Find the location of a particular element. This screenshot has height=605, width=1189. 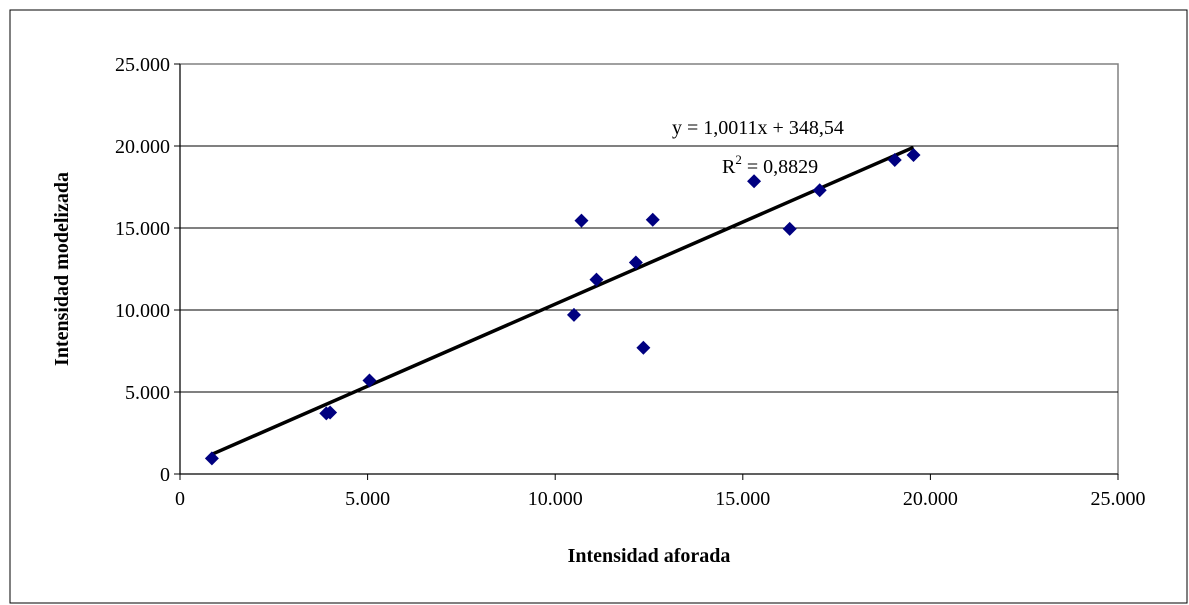

r-squared-label: R2 = 0,8829 is located at coordinates (770, 165).